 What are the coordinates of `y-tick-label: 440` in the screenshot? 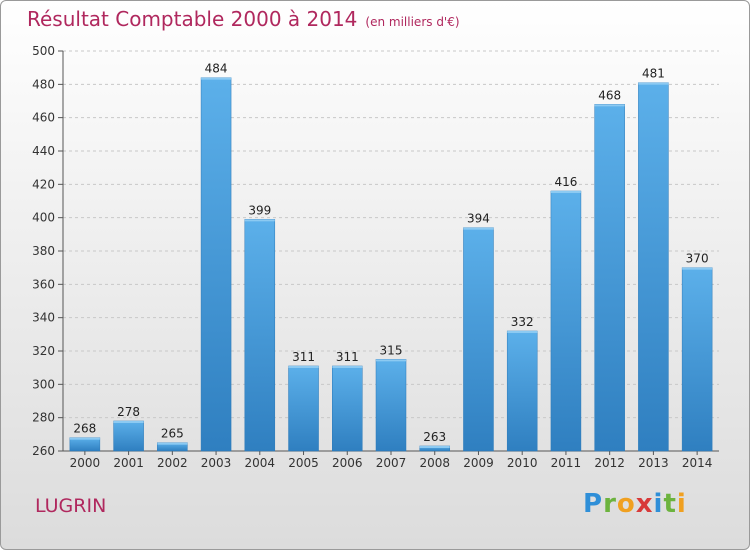 It's located at (43, 151).